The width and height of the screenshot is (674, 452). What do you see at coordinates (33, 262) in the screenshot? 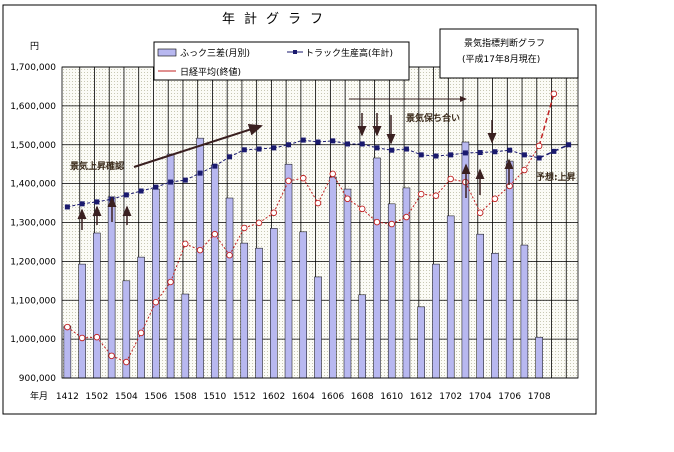
I see `y-tick-label: 1,200,000` at bounding box center [33, 262].